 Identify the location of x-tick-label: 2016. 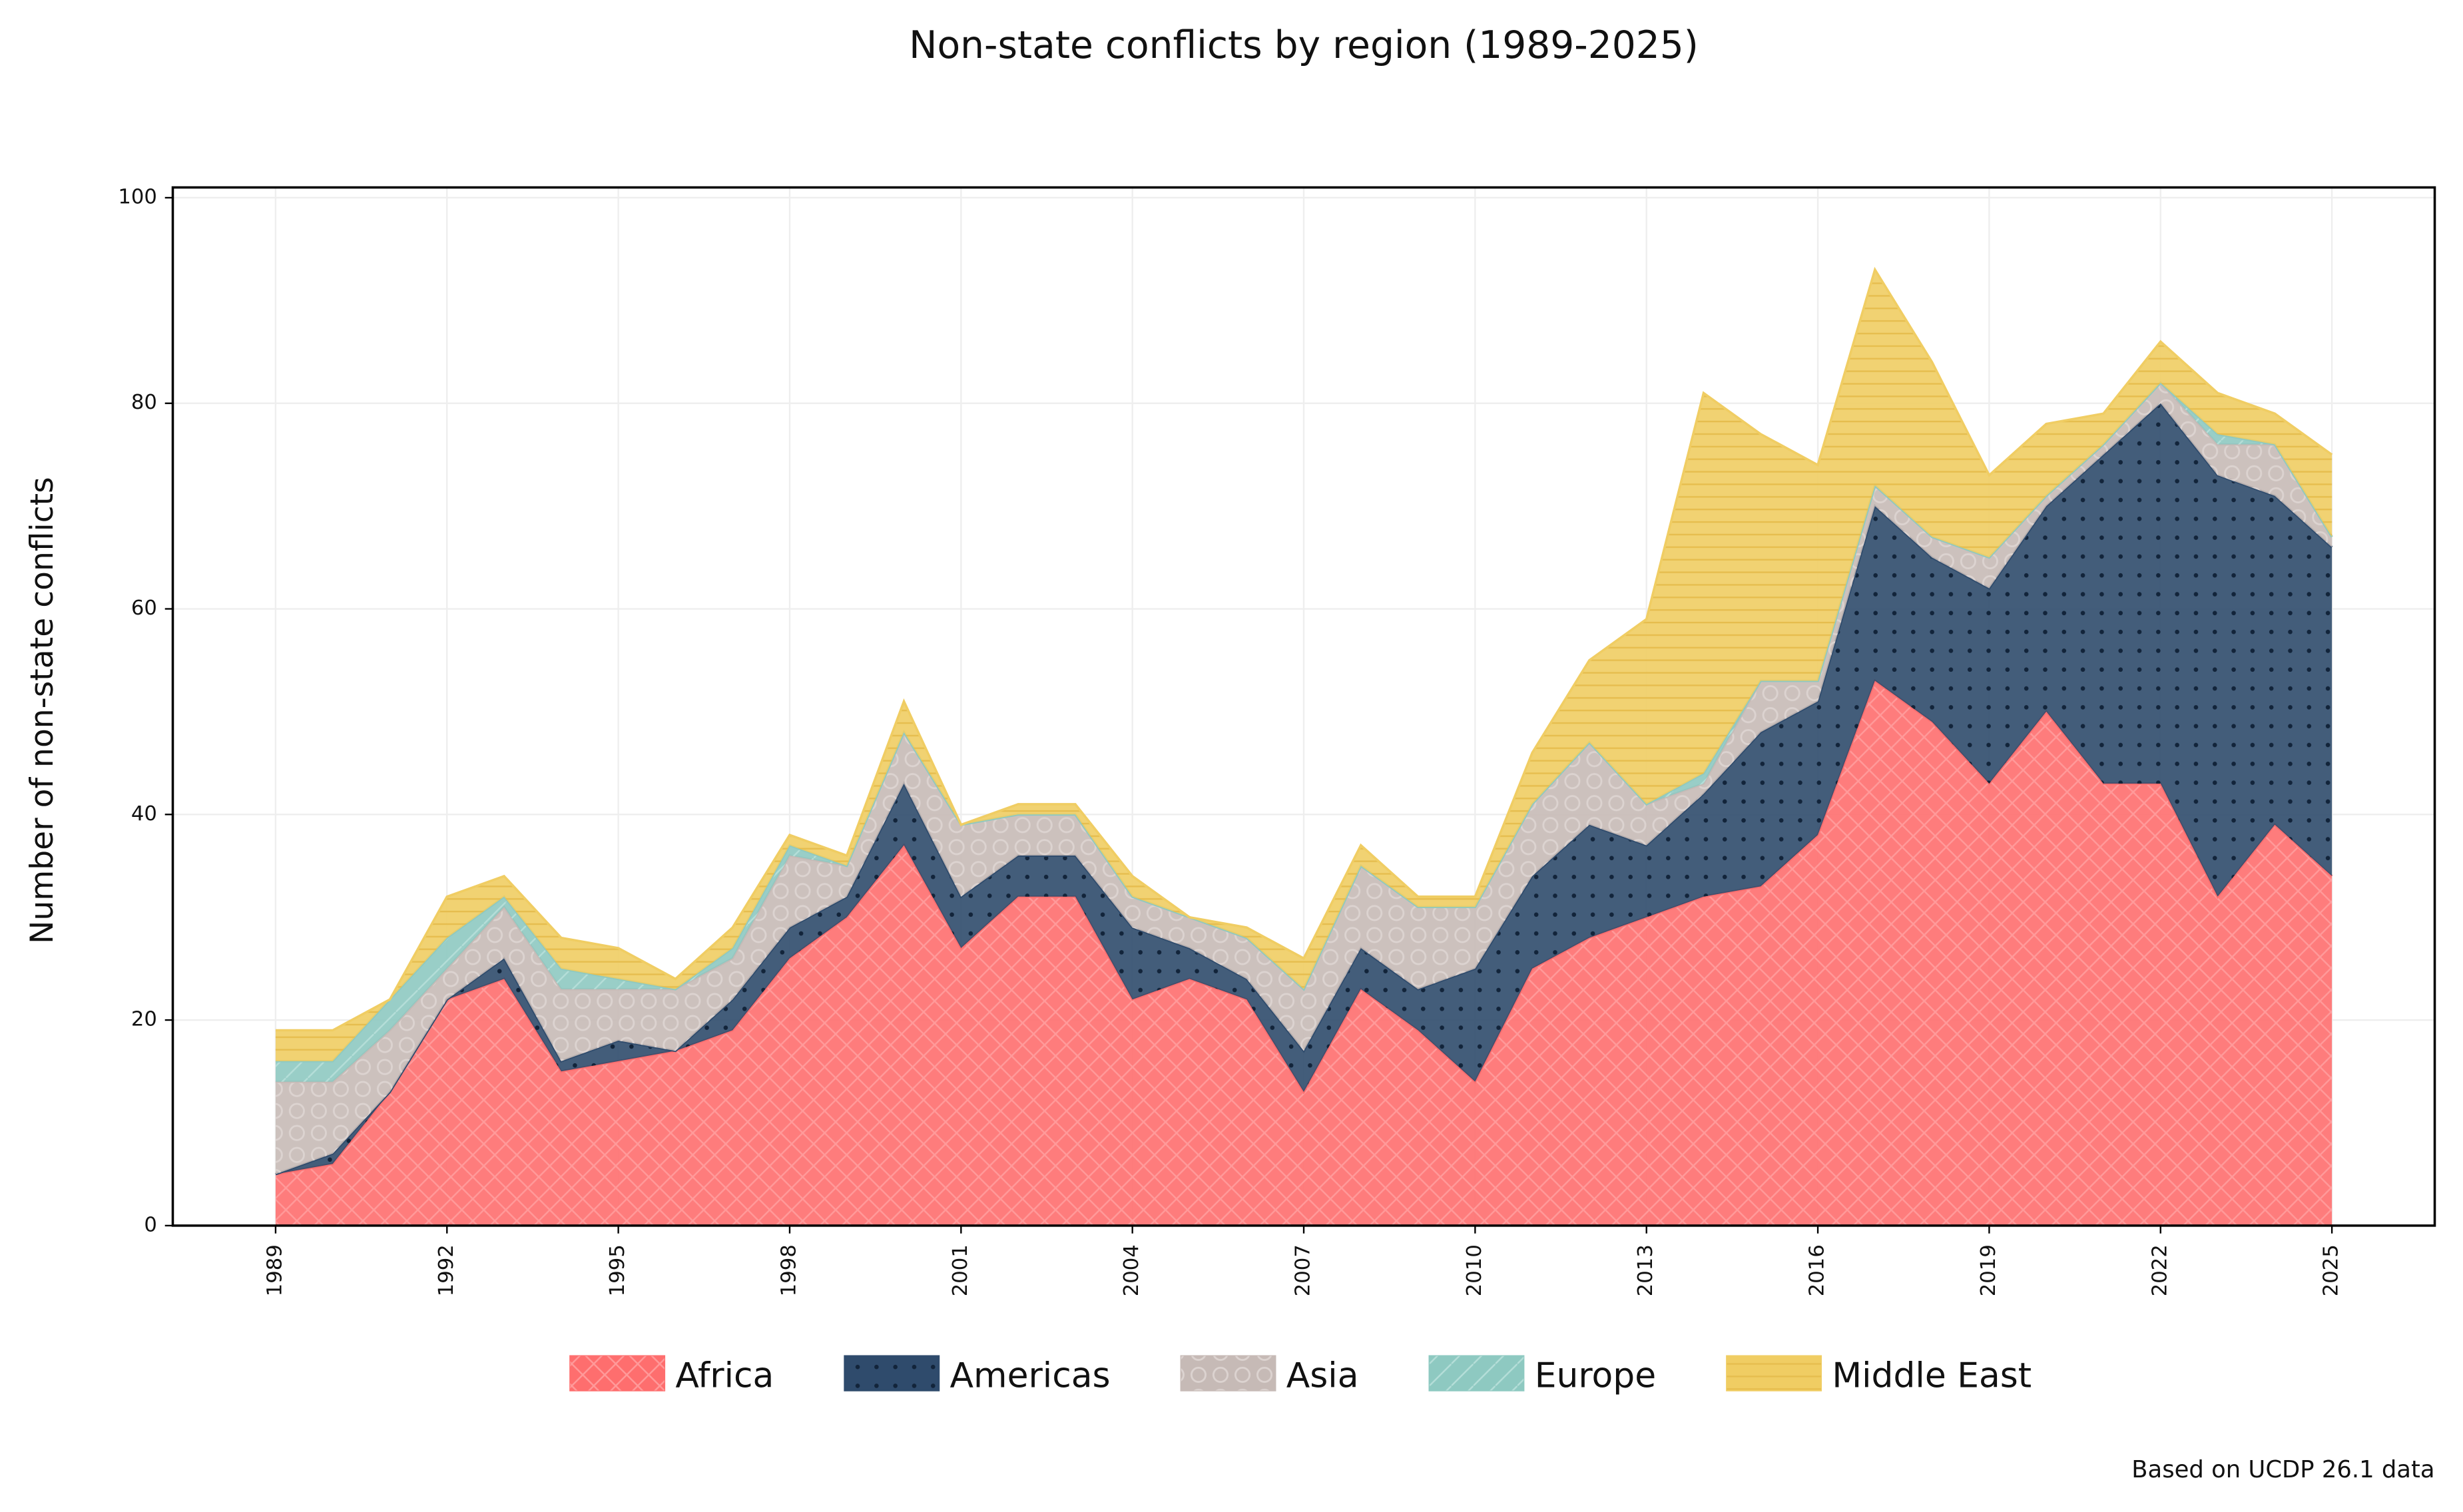
(1817, 1270).